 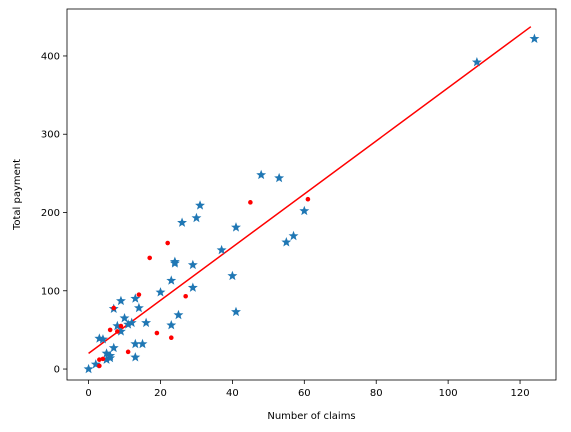 I want to click on y-axis-label: Total payment, so click(x=17, y=195).